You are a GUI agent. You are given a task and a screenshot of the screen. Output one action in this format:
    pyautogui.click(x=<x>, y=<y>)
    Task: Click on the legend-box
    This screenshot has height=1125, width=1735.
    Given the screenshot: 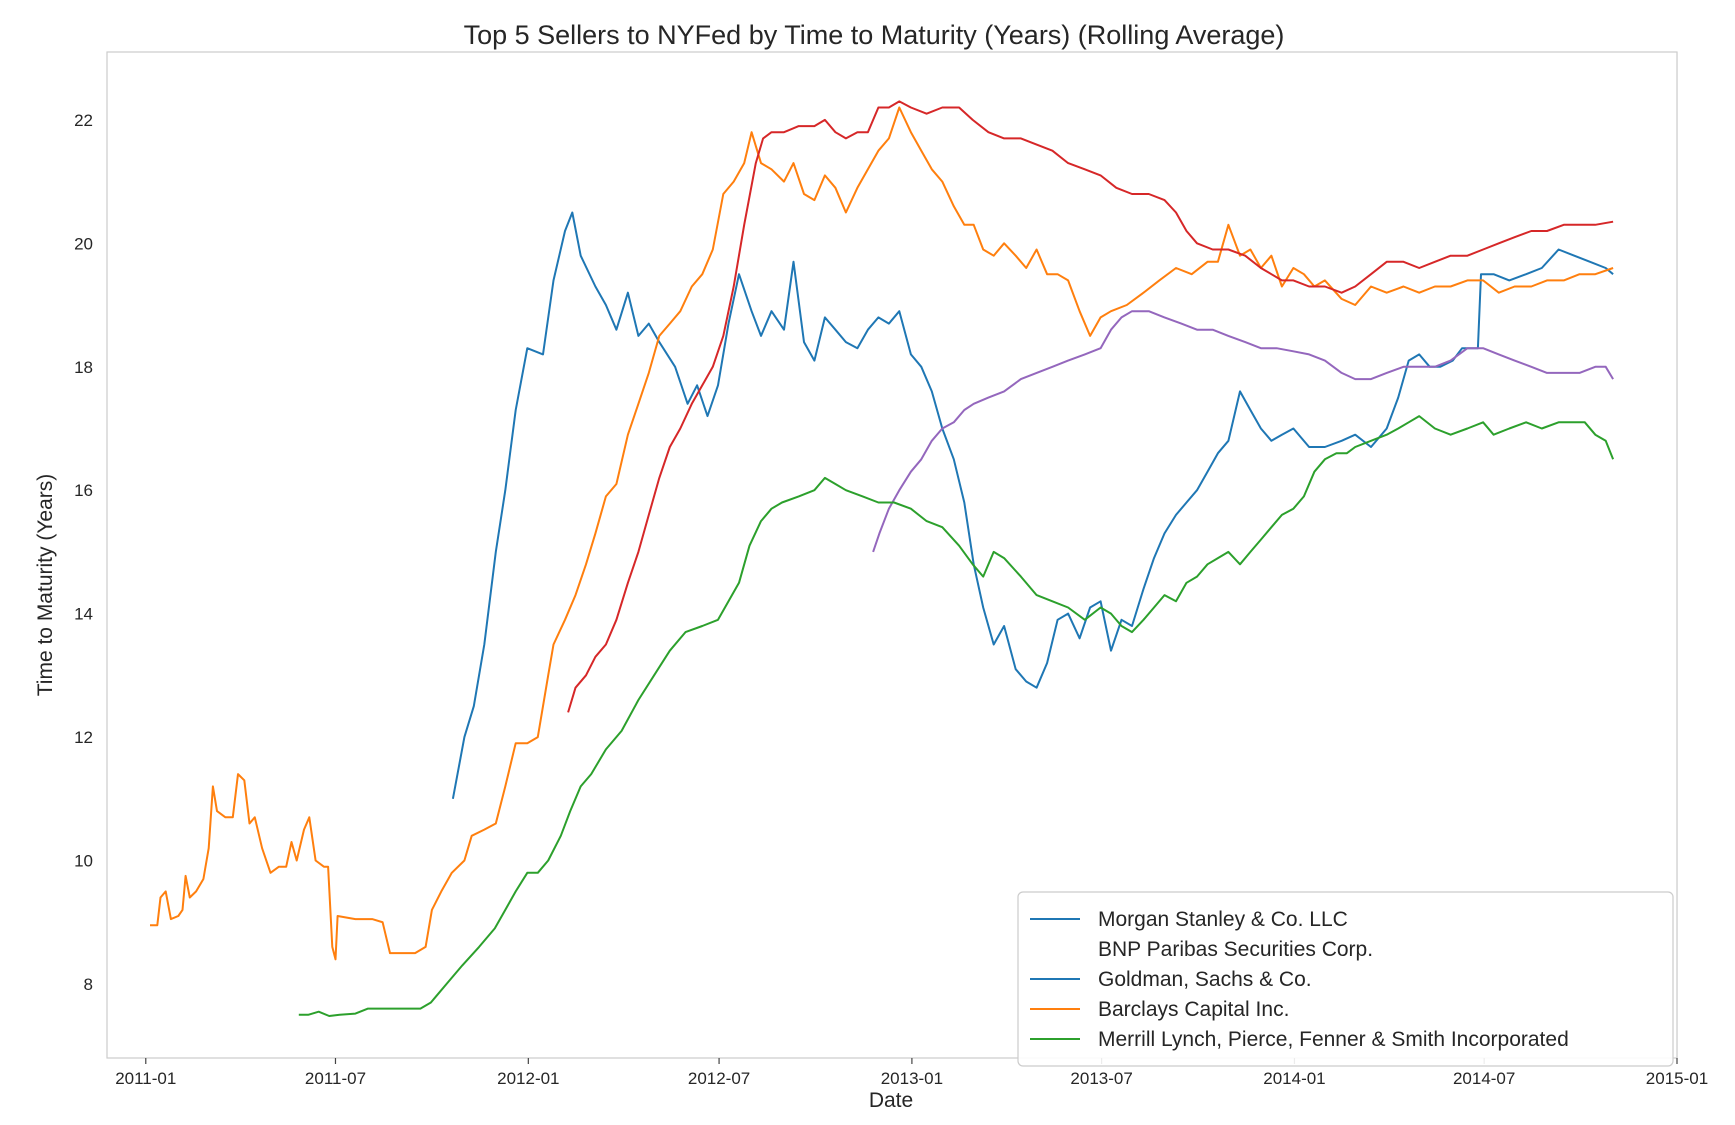 What is the action you would take?
    pyautogui.click(x=1345, y=979)
    